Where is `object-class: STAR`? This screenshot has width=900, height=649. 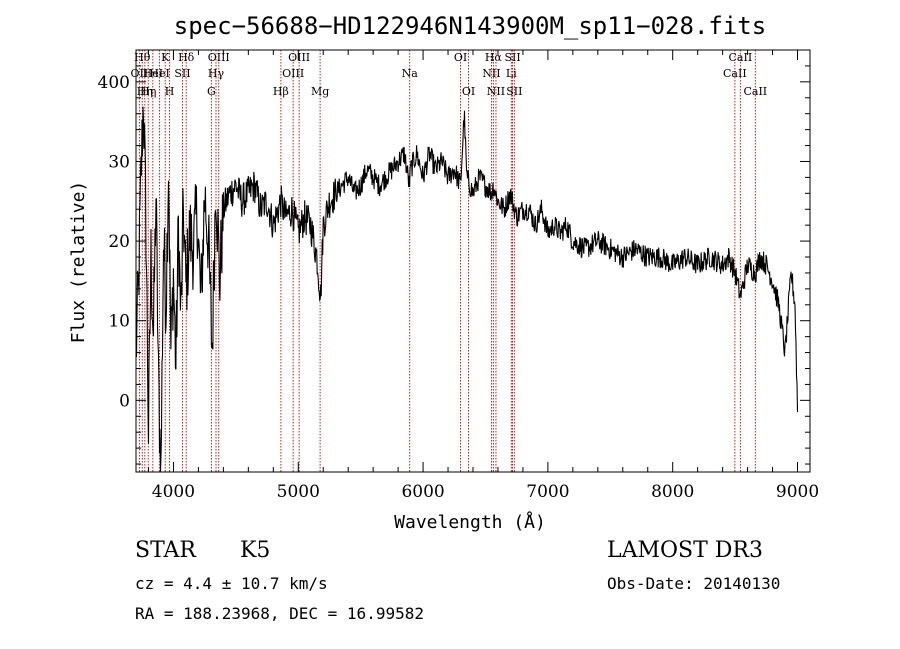
object-class: STAR is located at coordinates (165, 550).